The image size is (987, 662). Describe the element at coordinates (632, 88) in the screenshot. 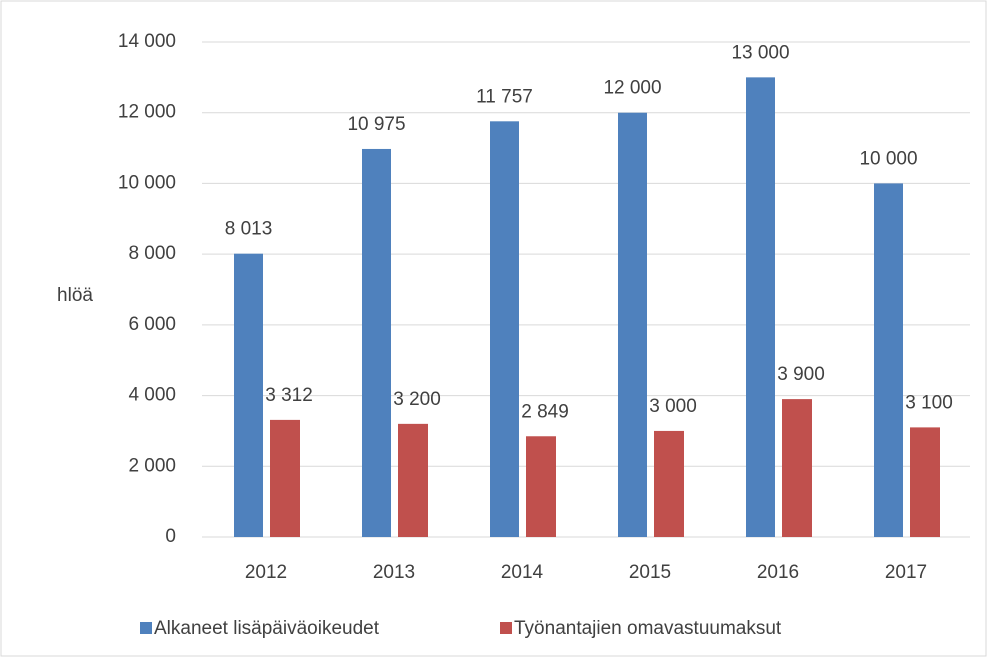

I see `data-label: 12 000` at that location.